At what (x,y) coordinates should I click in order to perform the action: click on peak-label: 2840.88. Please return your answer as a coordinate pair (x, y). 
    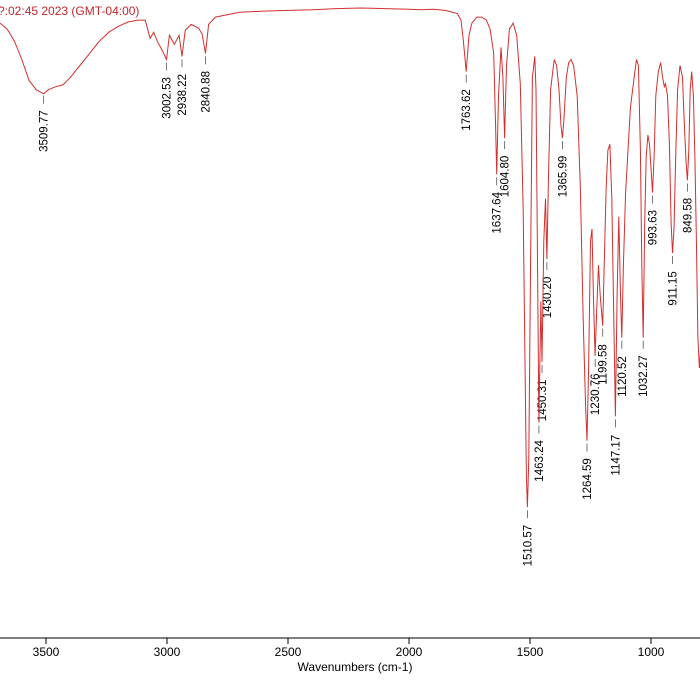
    Looking at the image, I should click on (207, 92).